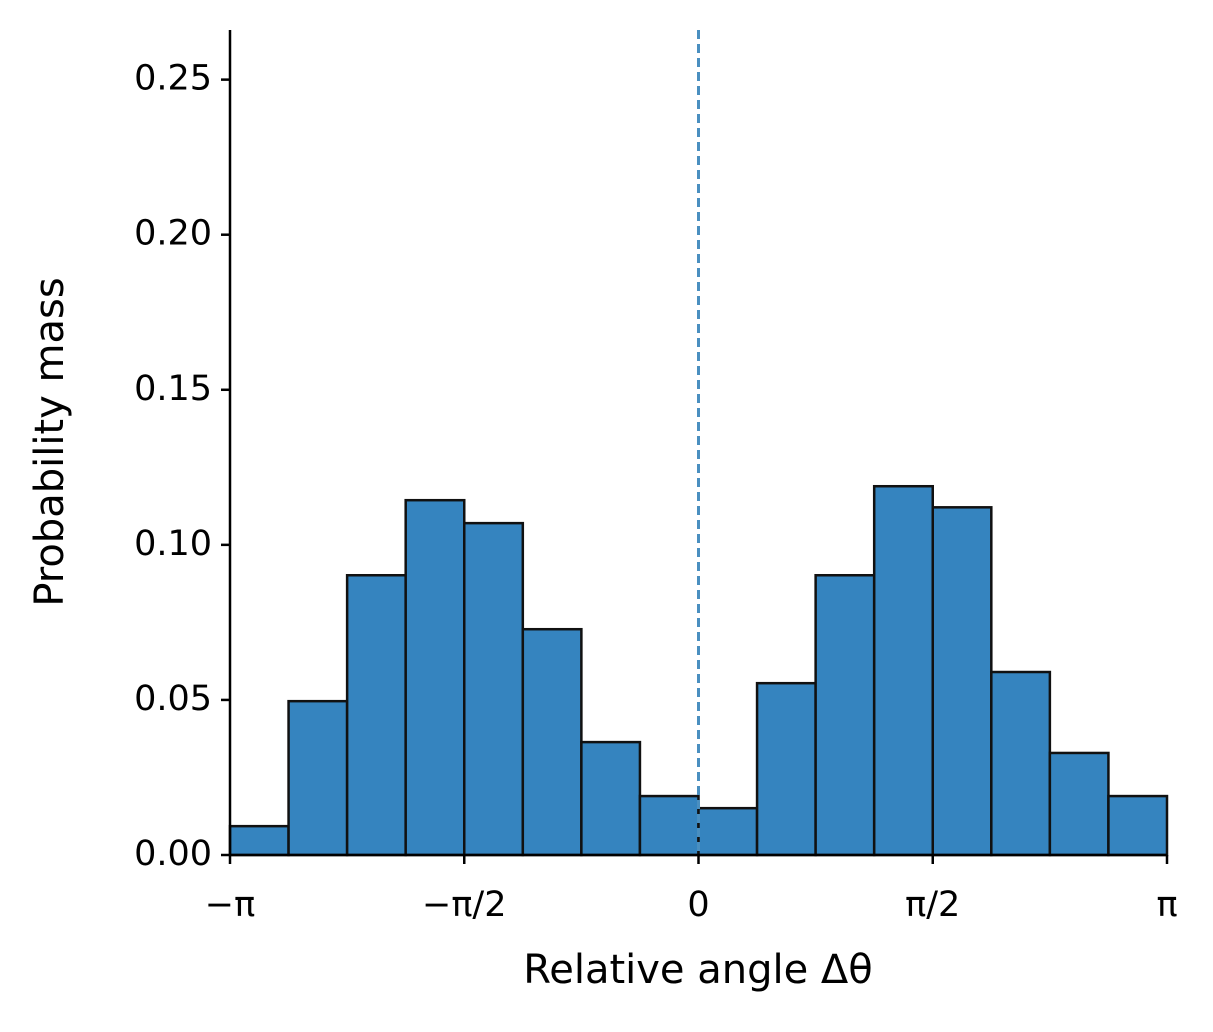  Describe the element at coordinates (173, 544) in the screenshot. I see `y-tick-label: 0.10` at that location.